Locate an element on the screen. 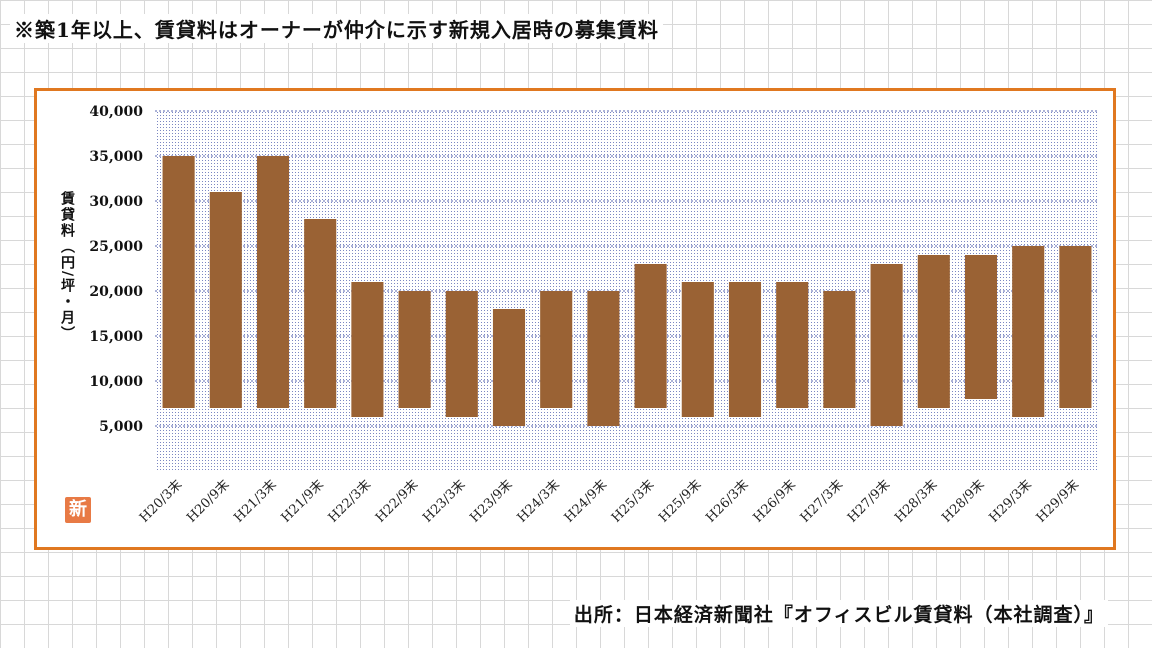  y-tick-label: 20,000 is located at coordinates (116, 292).